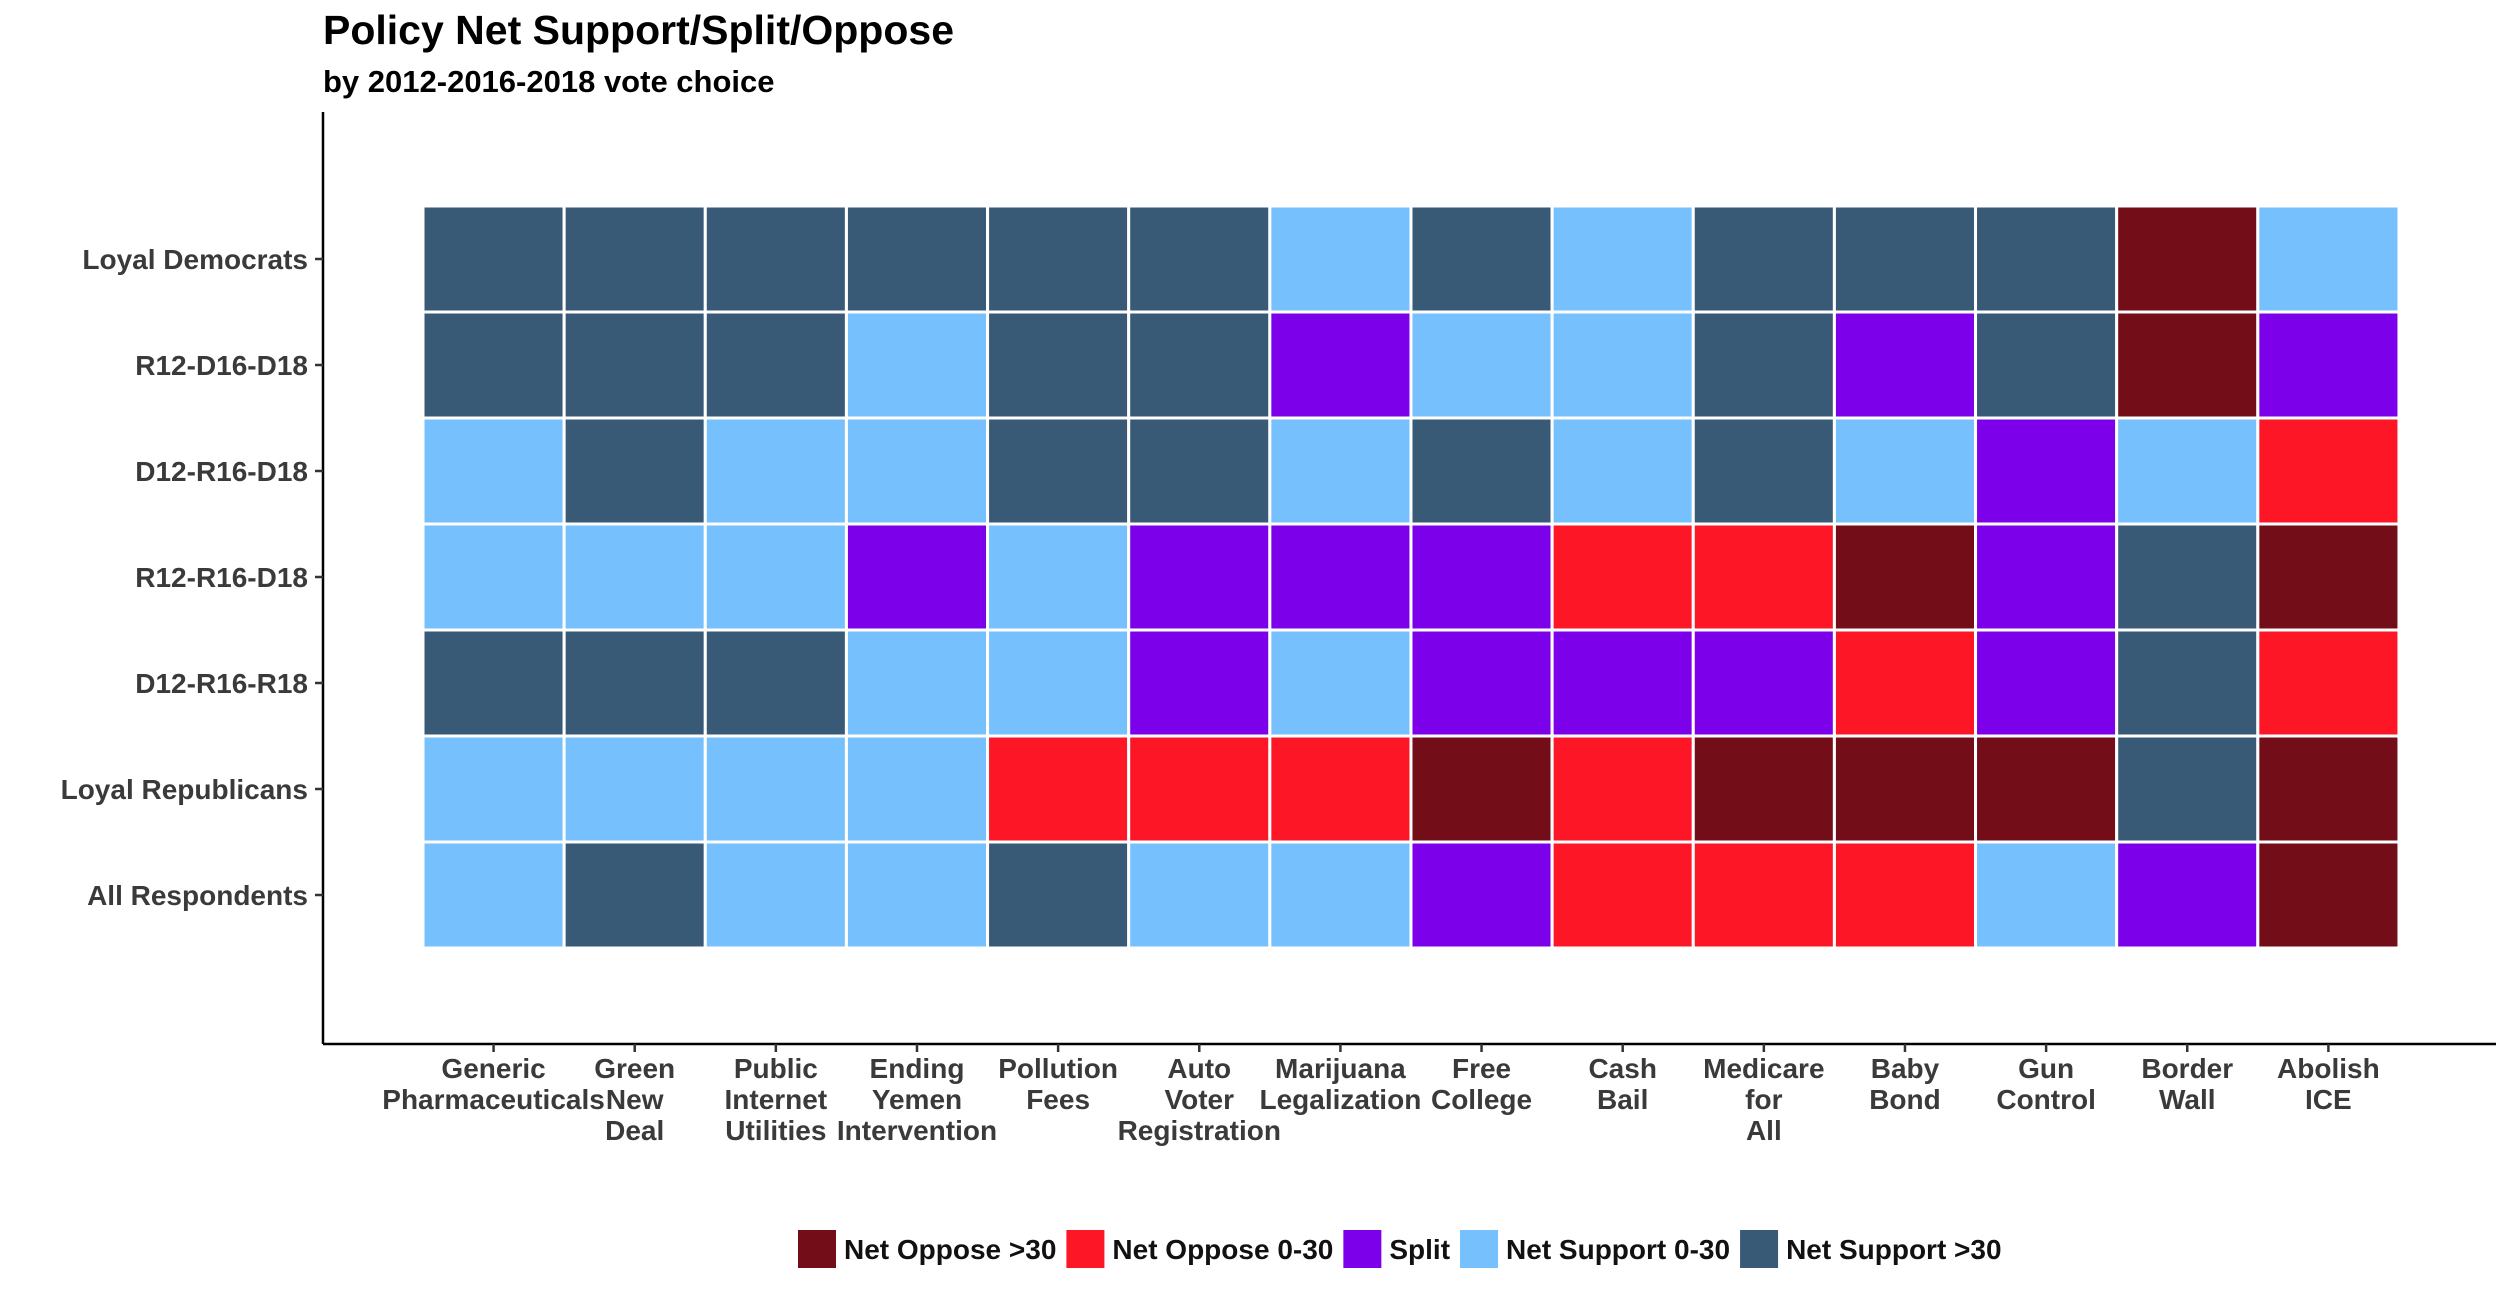  Describe the element at coordinates (549, 81) in the screenshot. I see `chart-subtitle: by 2012-2016-2018 vote choice` at that location.